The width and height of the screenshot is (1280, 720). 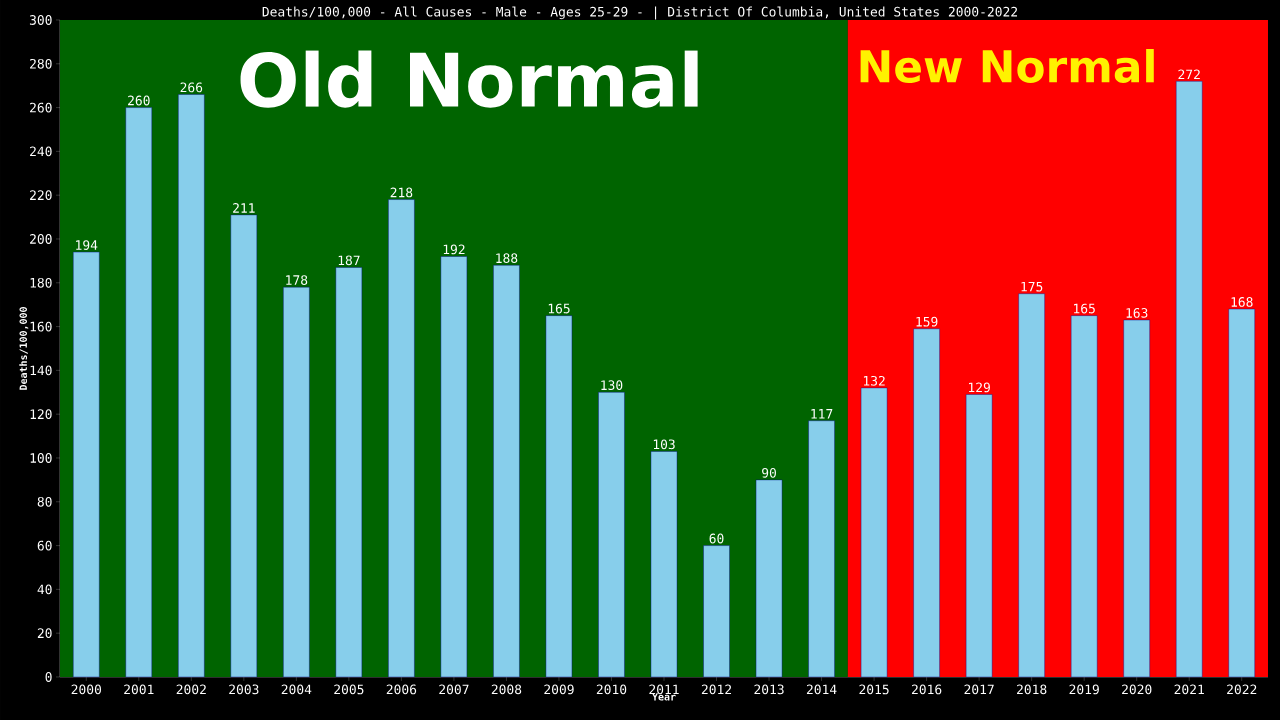 What do you see at coordinates (41, 239) in the screenshot?
I see `y-tick-label: 200` at bounding box center [41, 239].